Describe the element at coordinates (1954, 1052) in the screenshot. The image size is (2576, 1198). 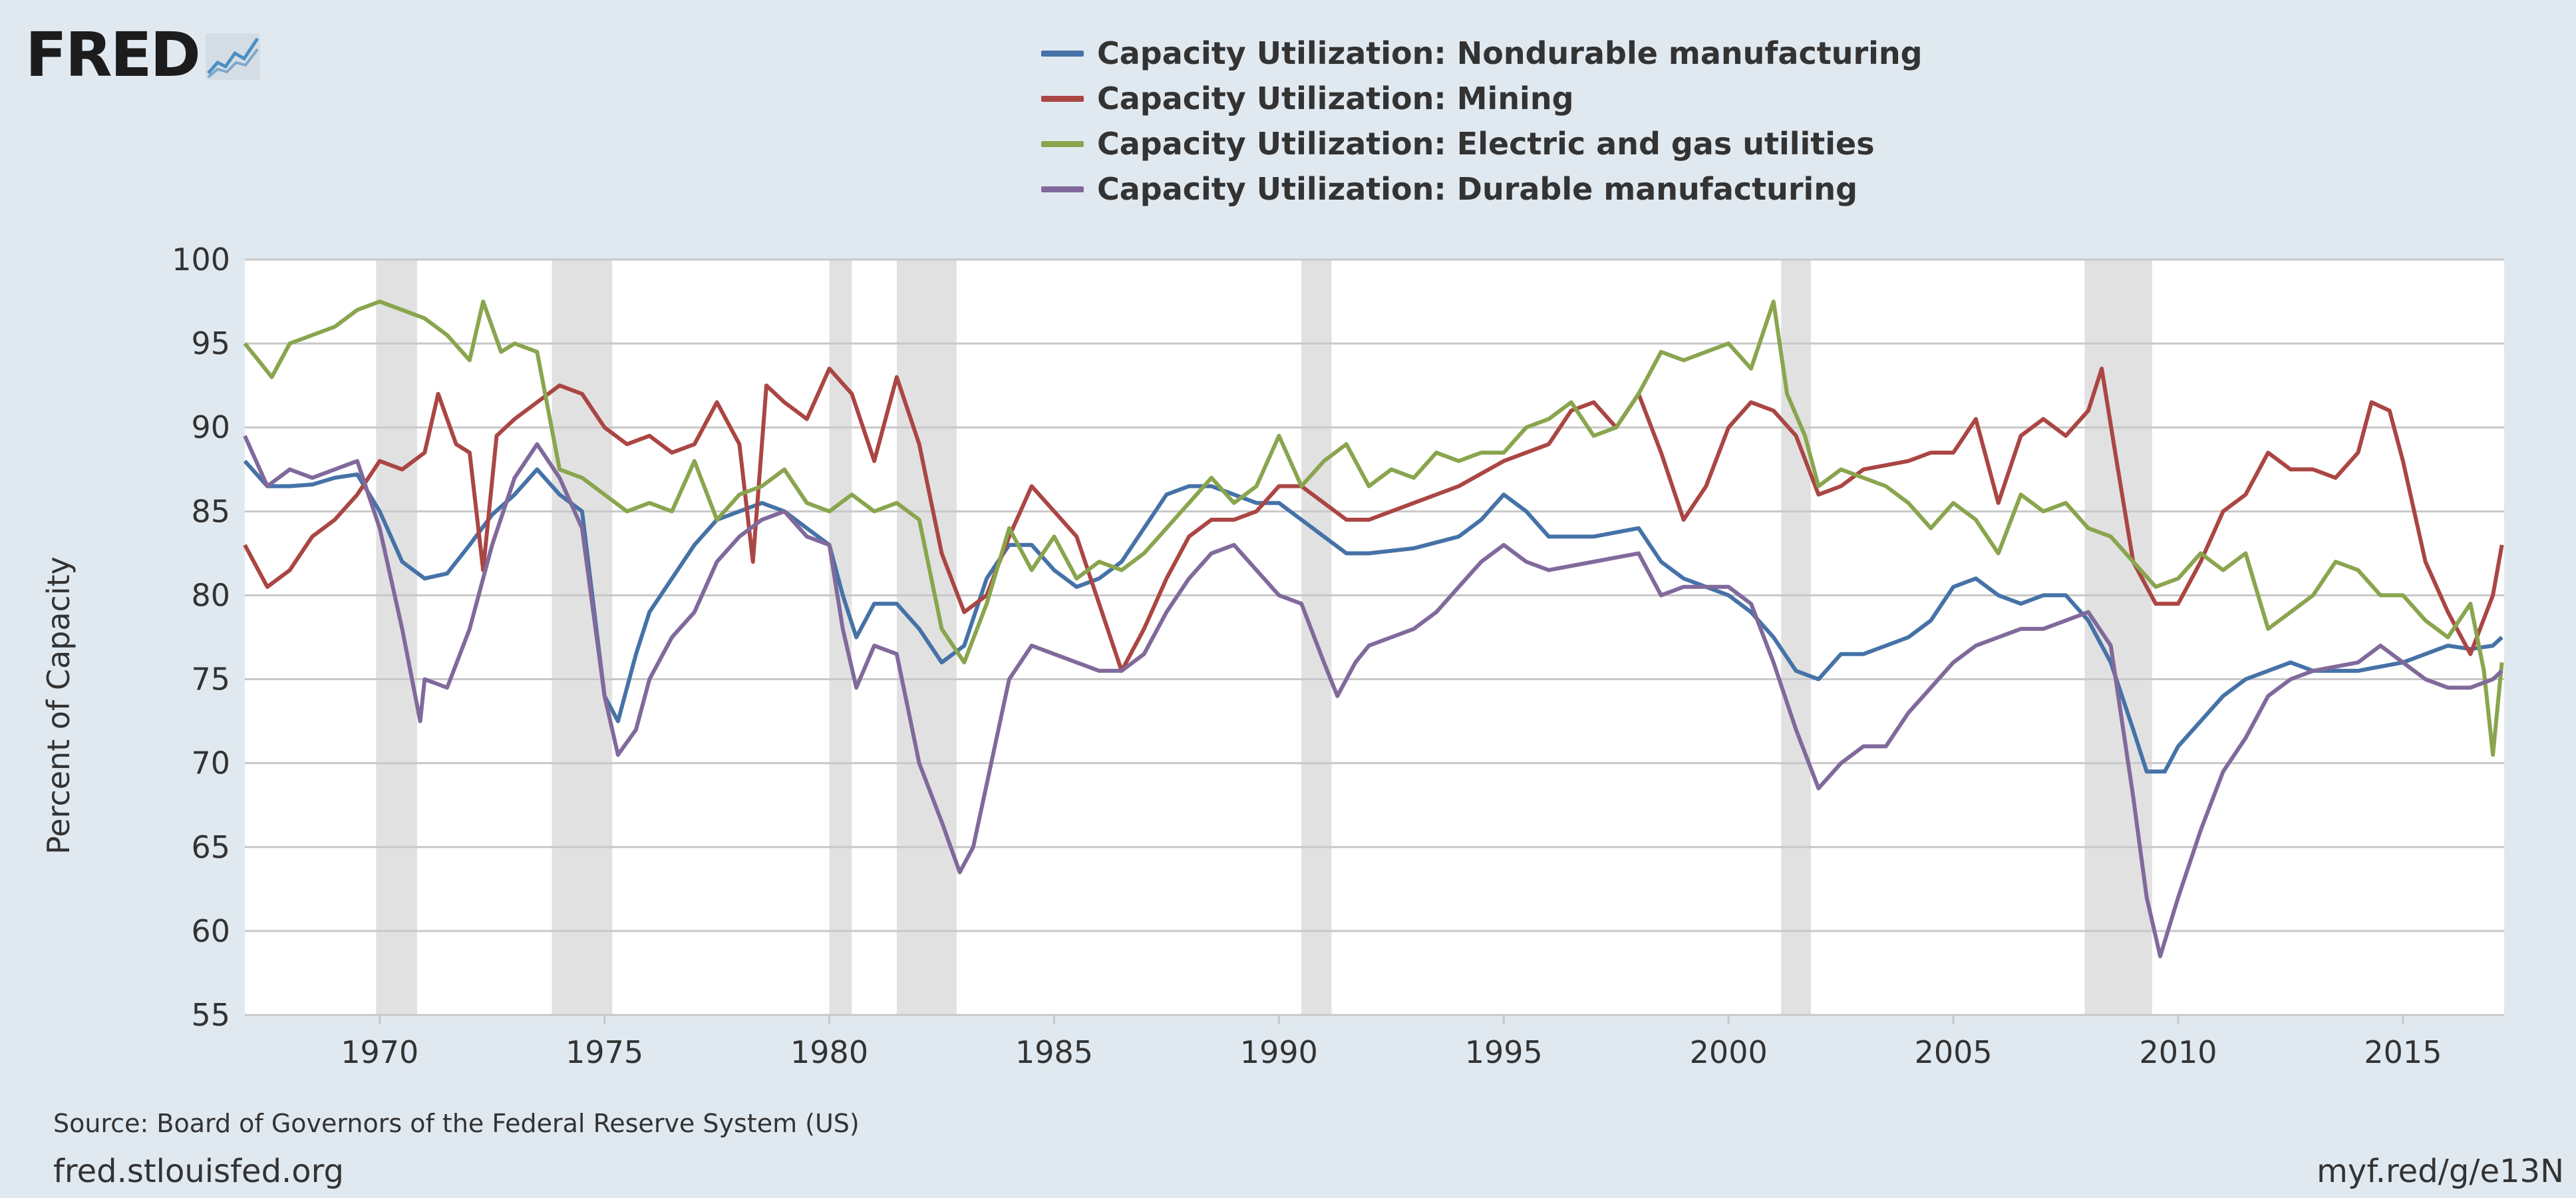
I see `x-tick-label: 2005` at that location.